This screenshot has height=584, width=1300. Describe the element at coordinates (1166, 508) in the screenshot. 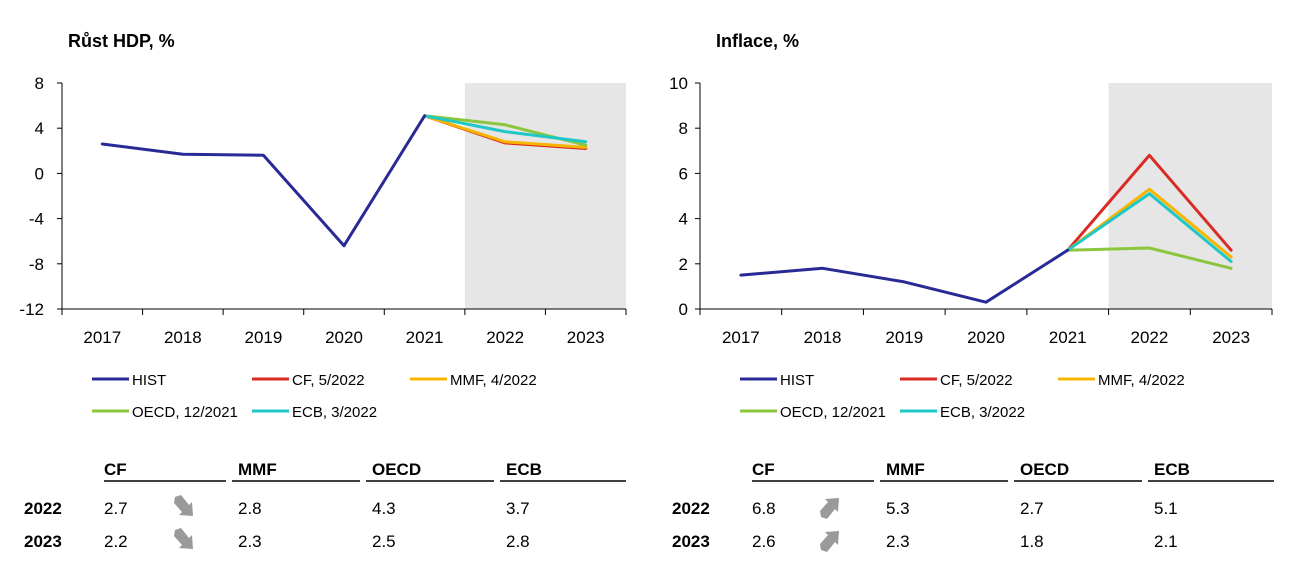

I see `table-cell: 5.1` at that location.